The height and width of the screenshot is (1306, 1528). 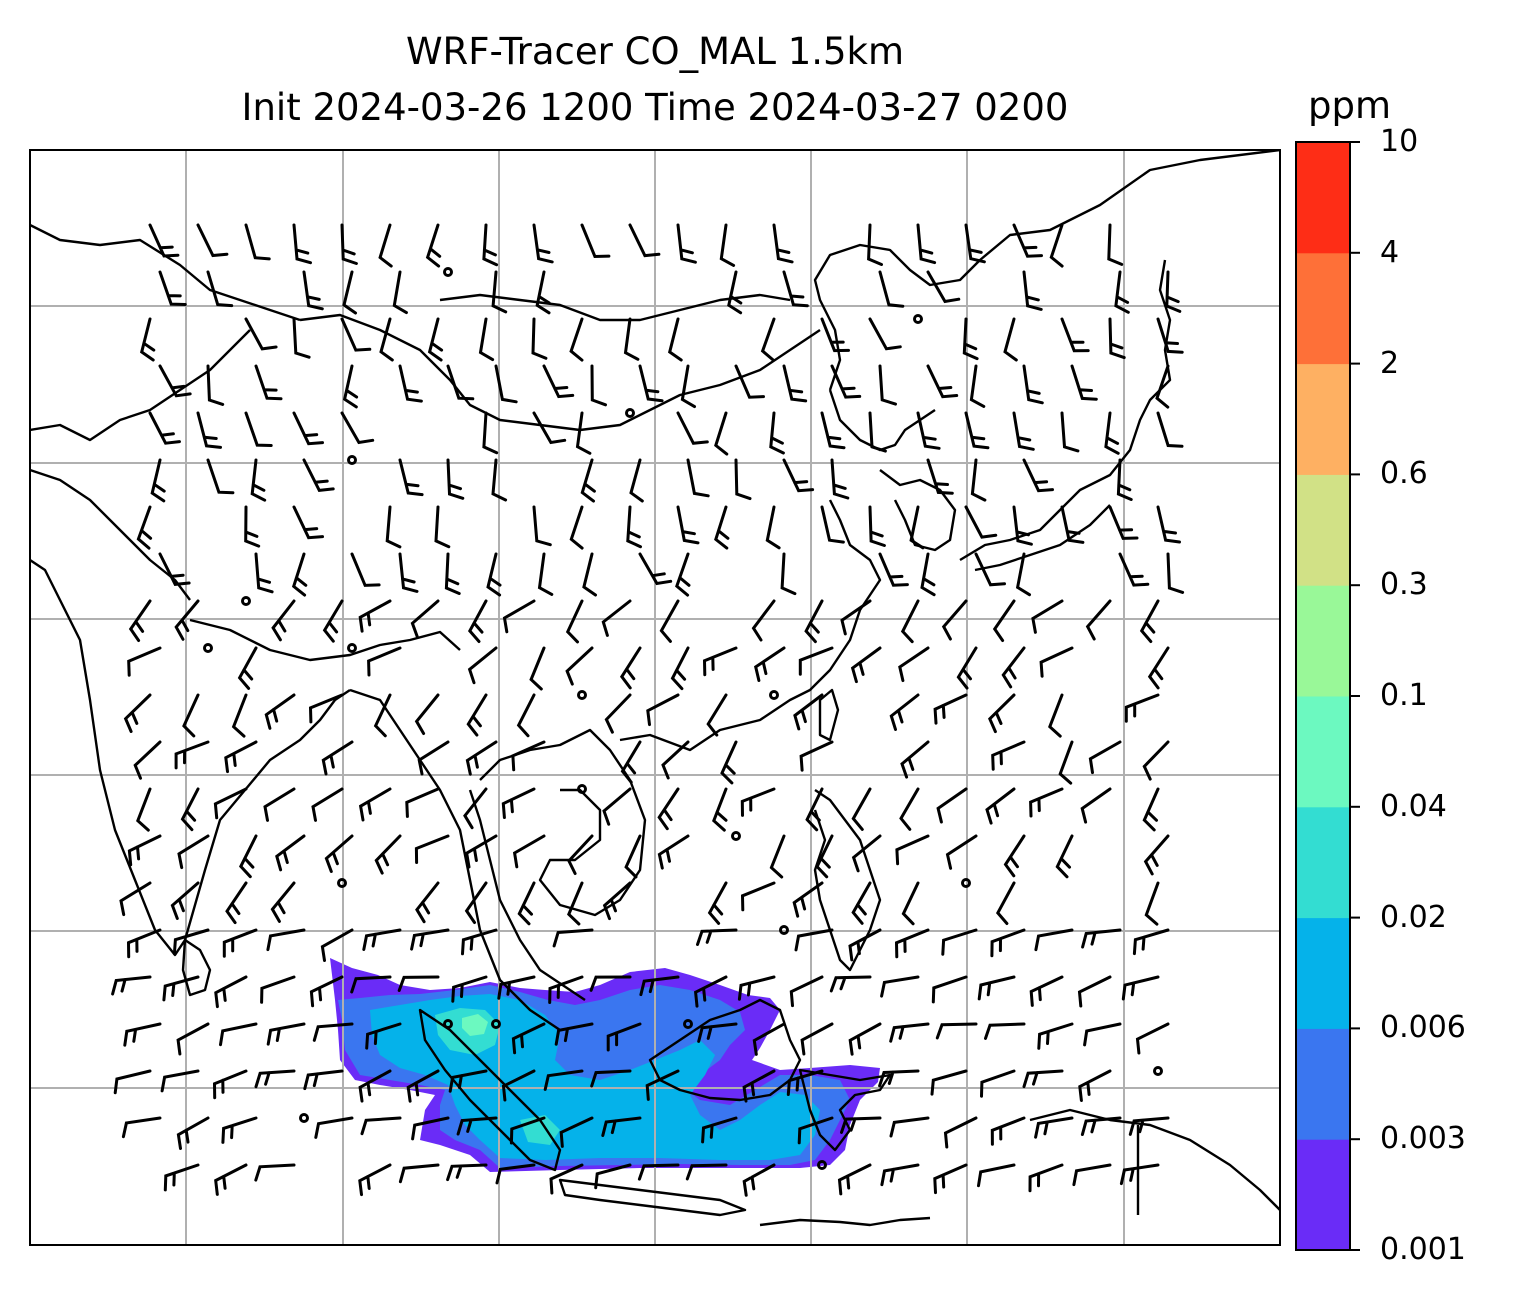 I want to click on coastline-lesser-sunda, so click(x=845, y=1221).